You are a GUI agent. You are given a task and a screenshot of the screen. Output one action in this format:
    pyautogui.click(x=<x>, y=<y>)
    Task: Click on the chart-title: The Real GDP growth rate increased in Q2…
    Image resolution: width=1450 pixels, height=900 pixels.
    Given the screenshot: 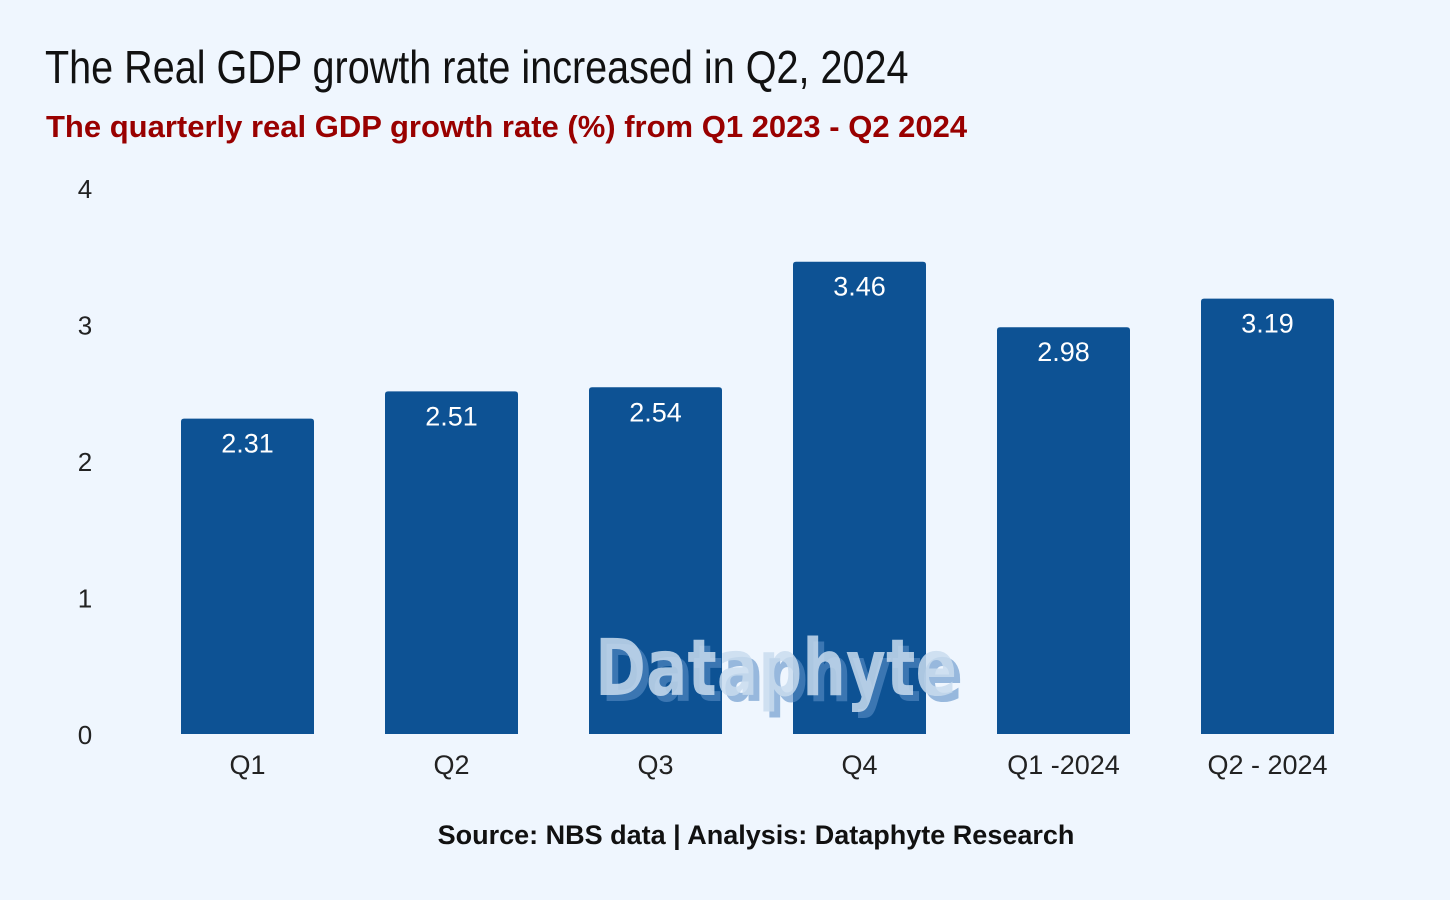 What is the action you would take?
    pyautogui.click(x=477, y=67)
    